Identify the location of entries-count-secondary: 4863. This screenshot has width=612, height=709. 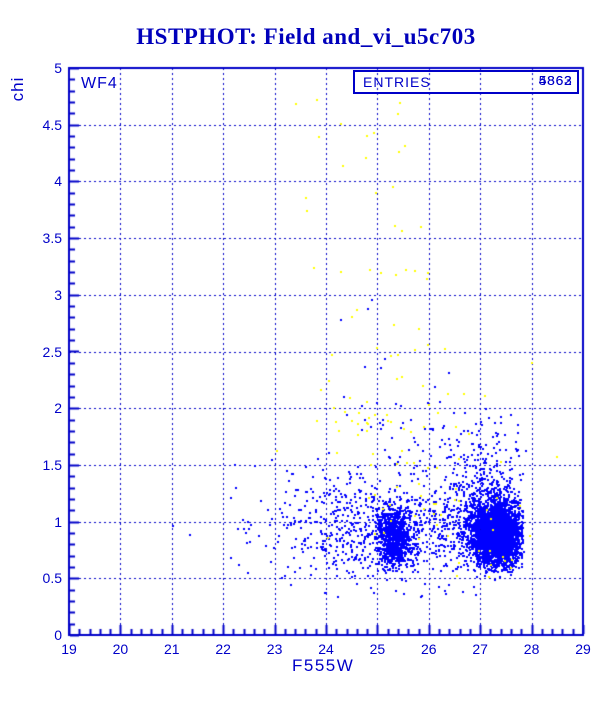
(555, 82).